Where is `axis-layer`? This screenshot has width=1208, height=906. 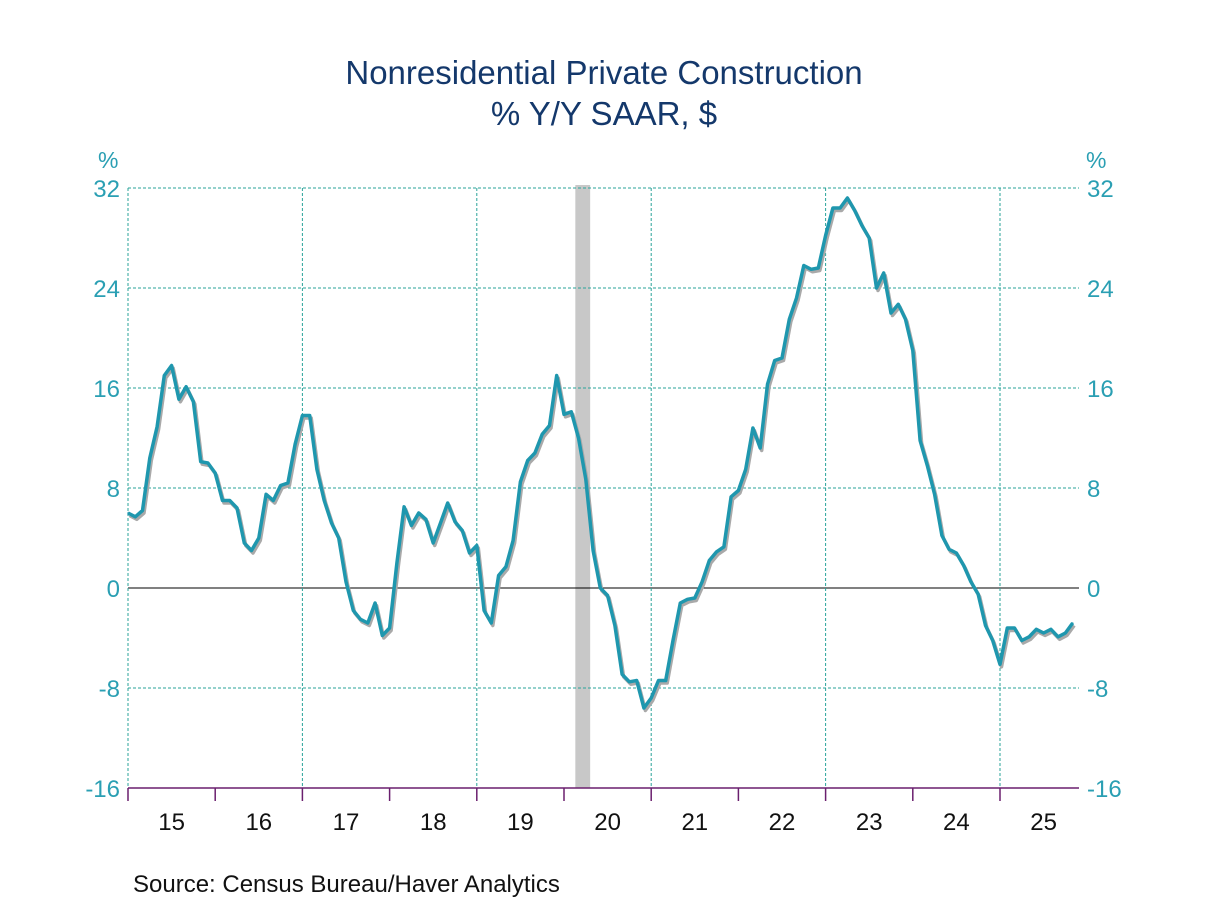
axis-layer is located at coordinates (603, 794).